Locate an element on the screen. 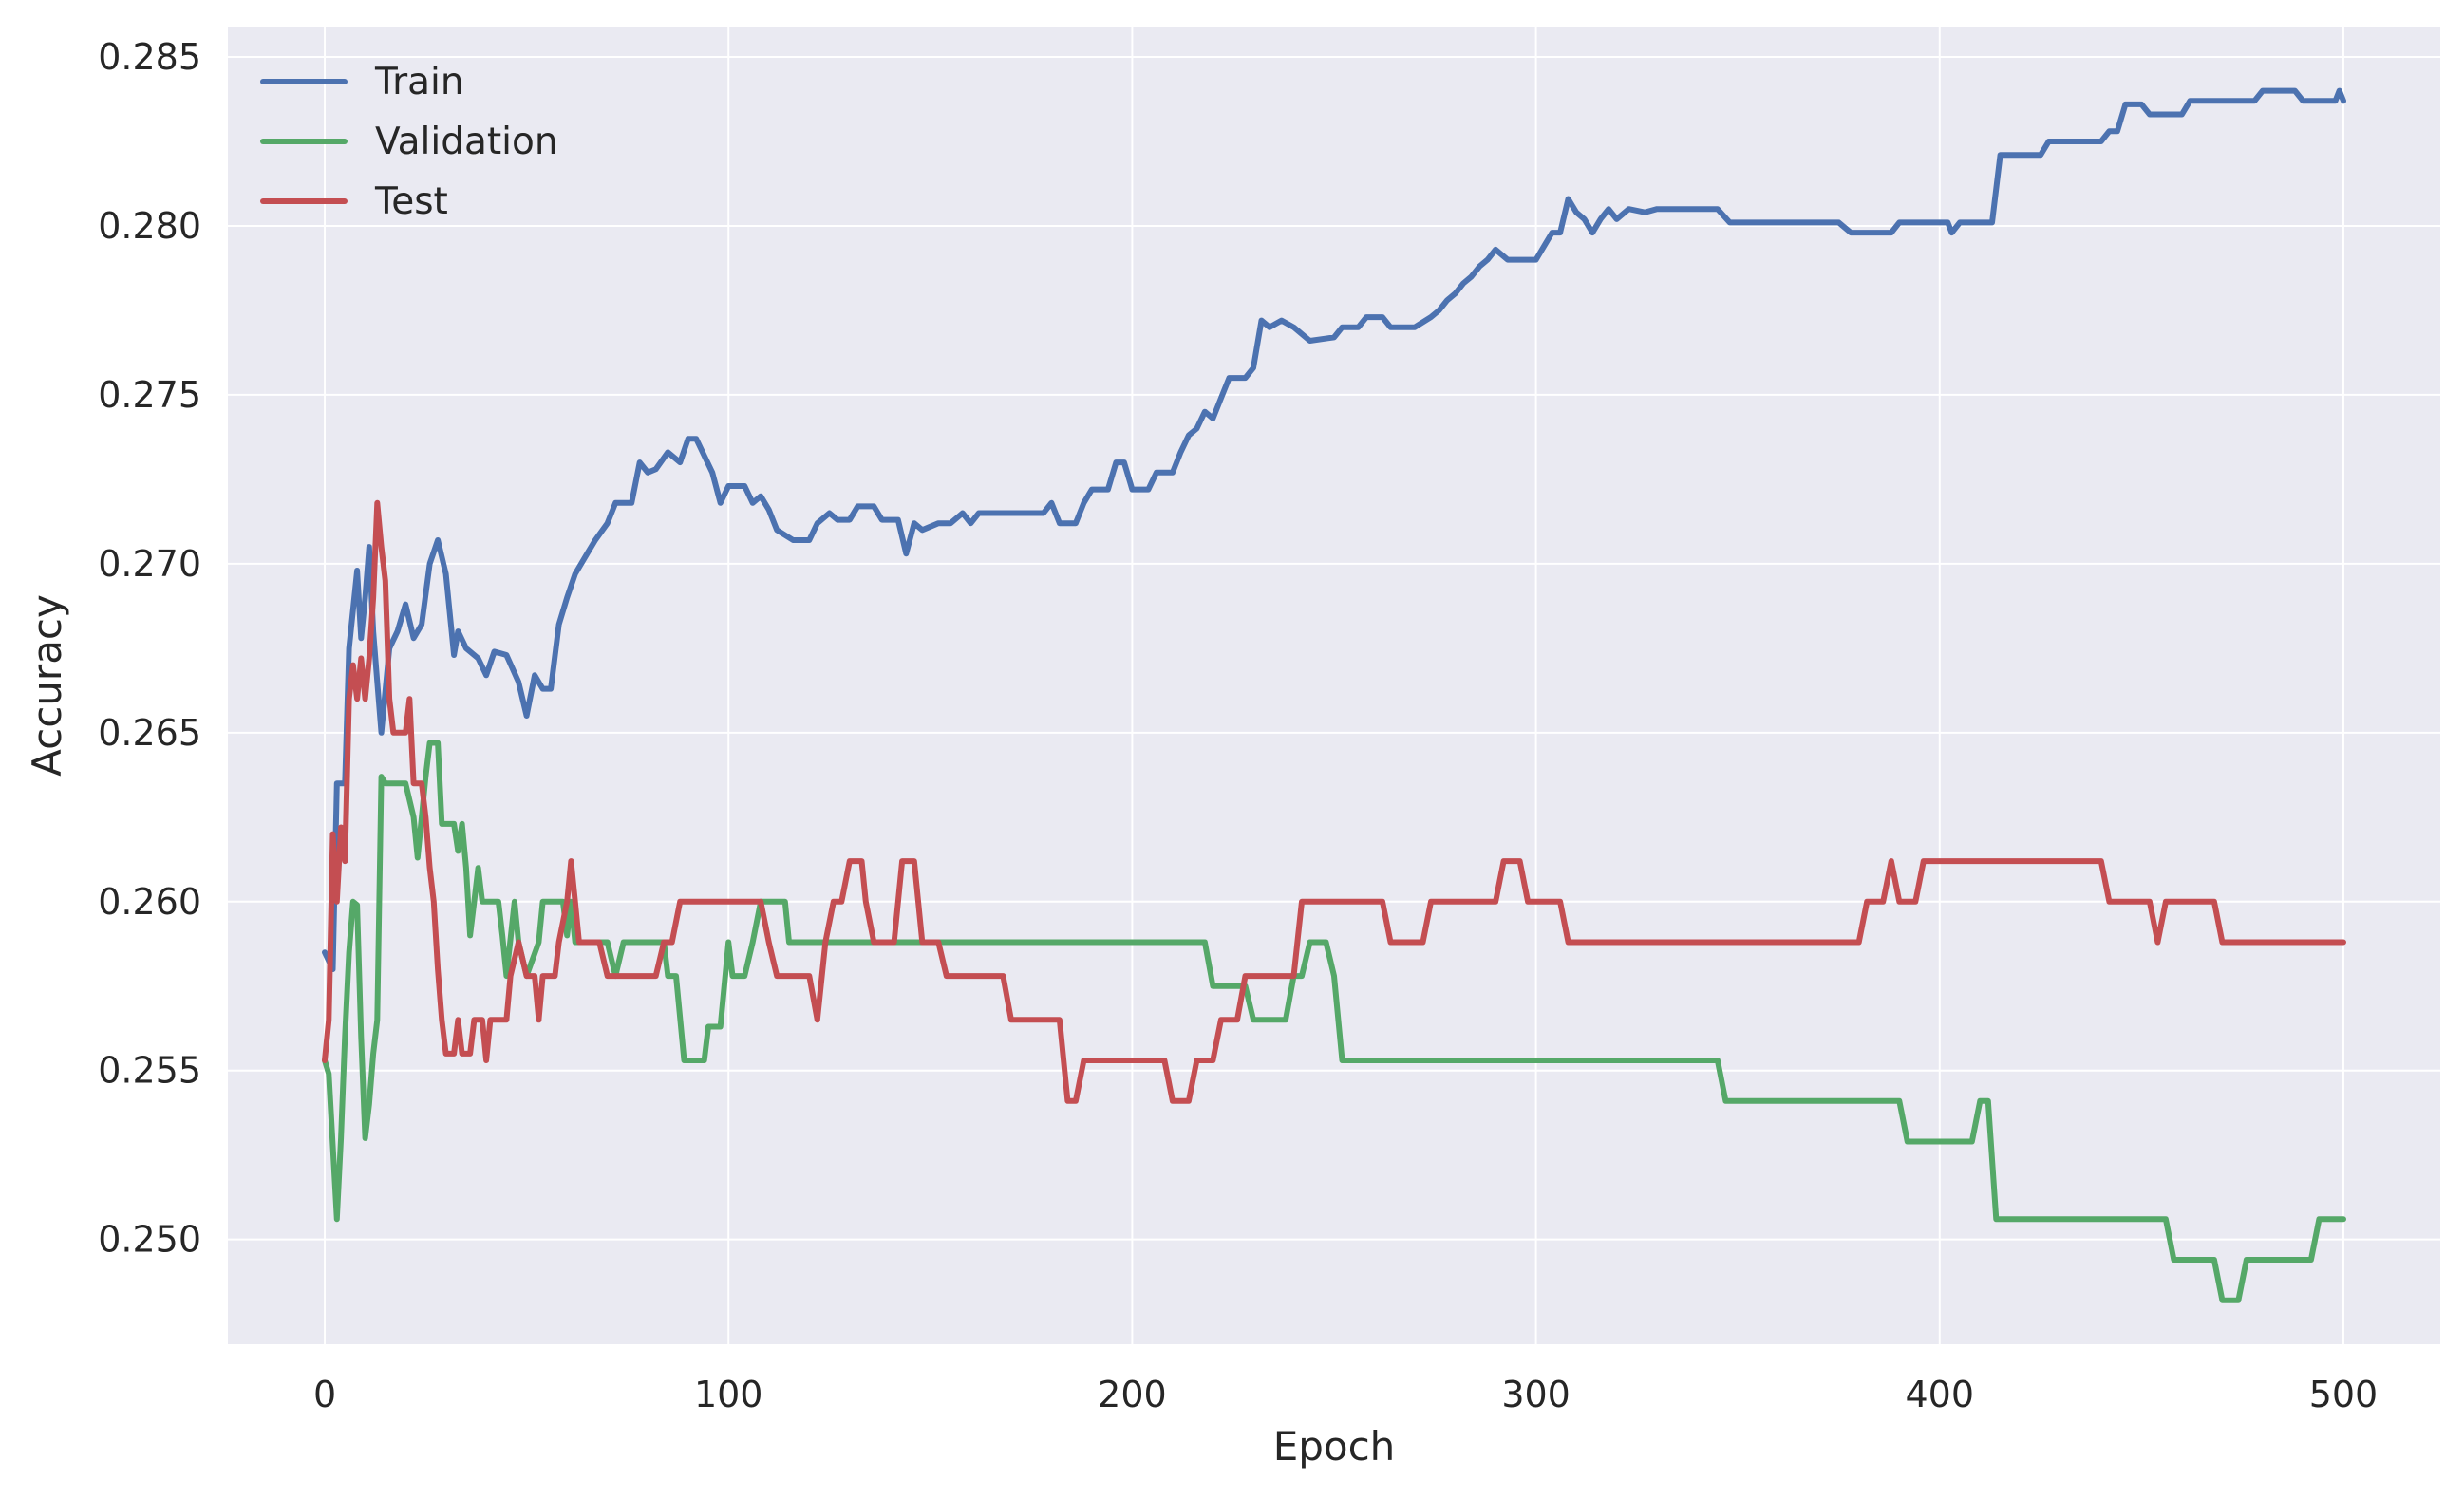 The height and width of the screenshot is (1498, 2464). legend-label-validation: Validation is located at coordinates (466, 142).